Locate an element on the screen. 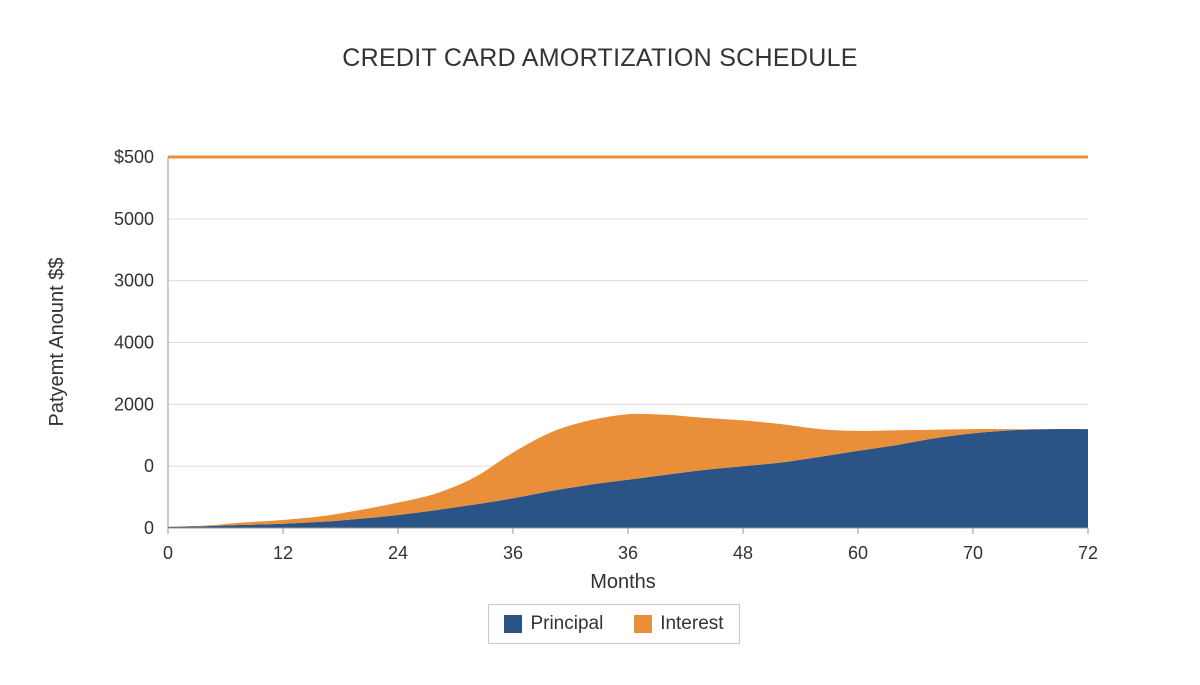 The height and width of the screenshot is (685, 1200). y-tick-label: 2000 is located at coordinates (134, 404).